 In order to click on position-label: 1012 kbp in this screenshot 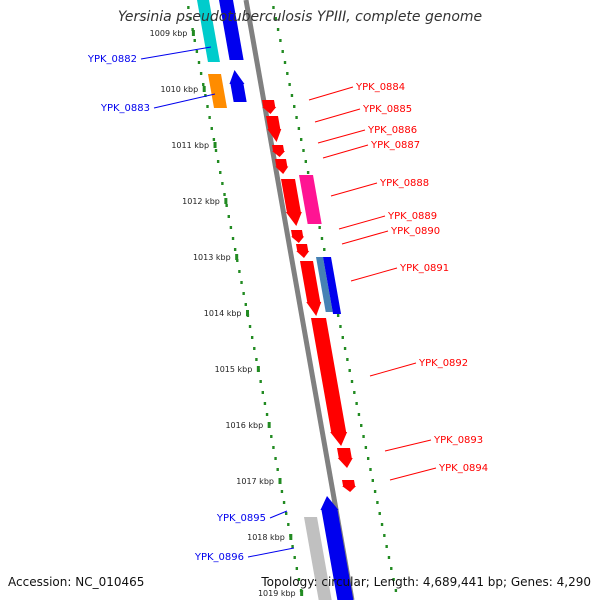, I will do `click(201, 201)`.